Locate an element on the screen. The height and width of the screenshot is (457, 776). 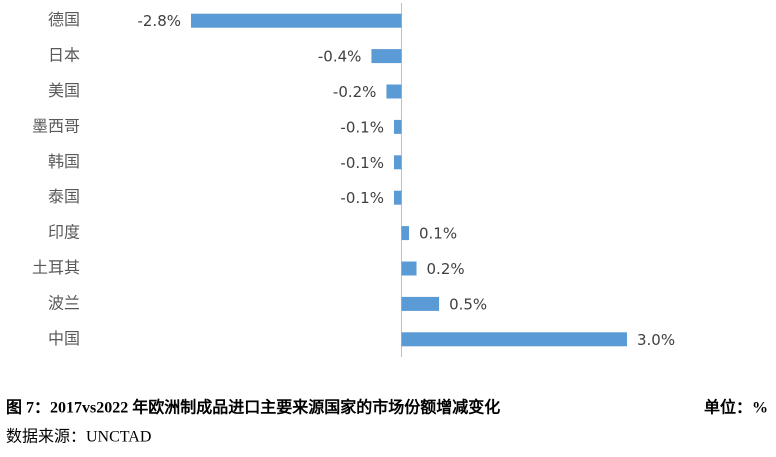
data-label: 0.2% is located at coordinates (446, 269).